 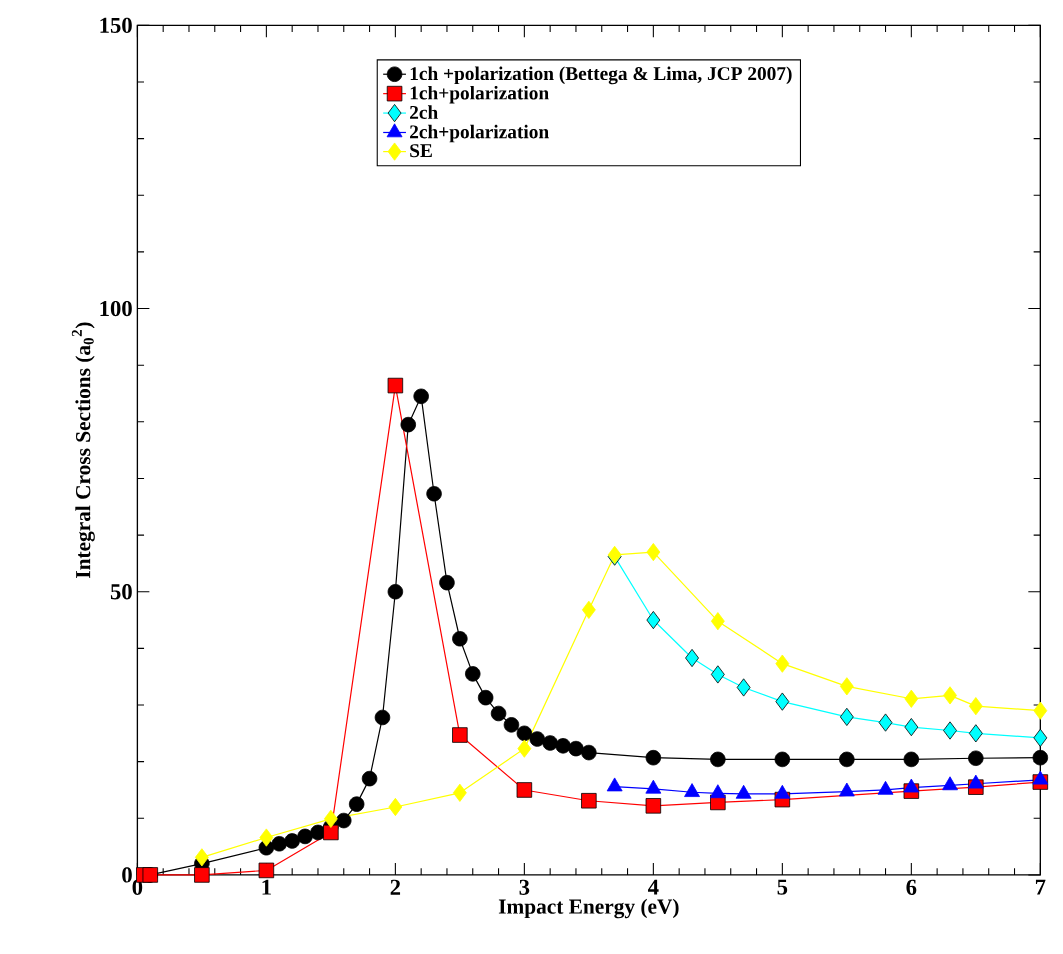 What do you see at coordinates (782, 887) in the screenshot?
I see `x-tick-label: 5` at bounding box center [782, 887].